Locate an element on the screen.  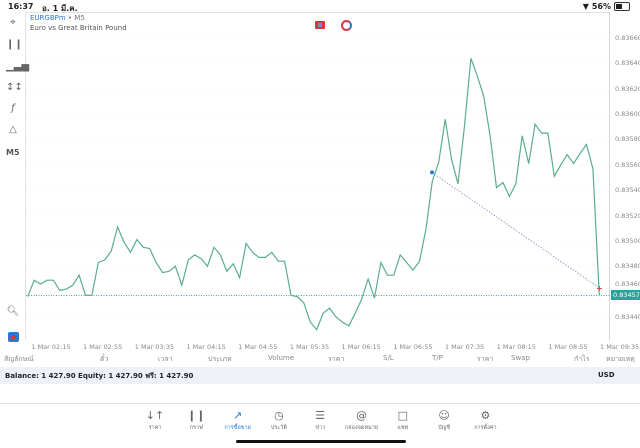
nav-item-settings: ⚙ การตั้งค่า is located at coordinates (485, 420).